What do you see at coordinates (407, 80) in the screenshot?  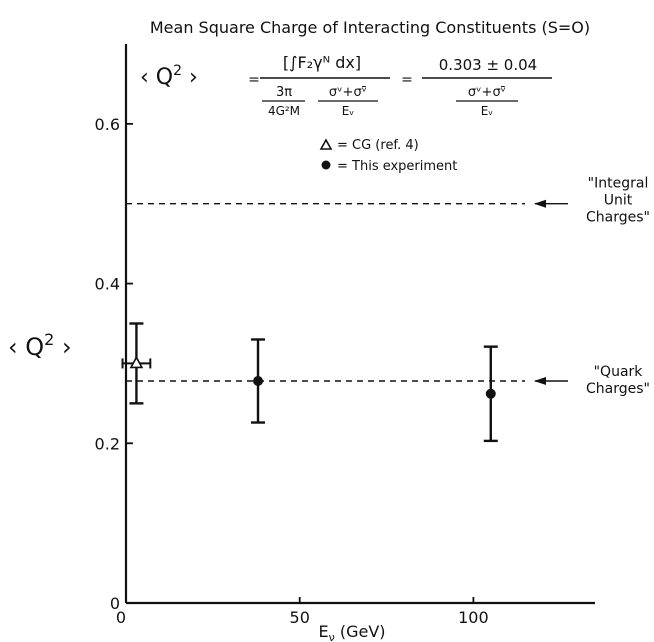 I see `formula-eq2: =` at bounding box center [407, 80].